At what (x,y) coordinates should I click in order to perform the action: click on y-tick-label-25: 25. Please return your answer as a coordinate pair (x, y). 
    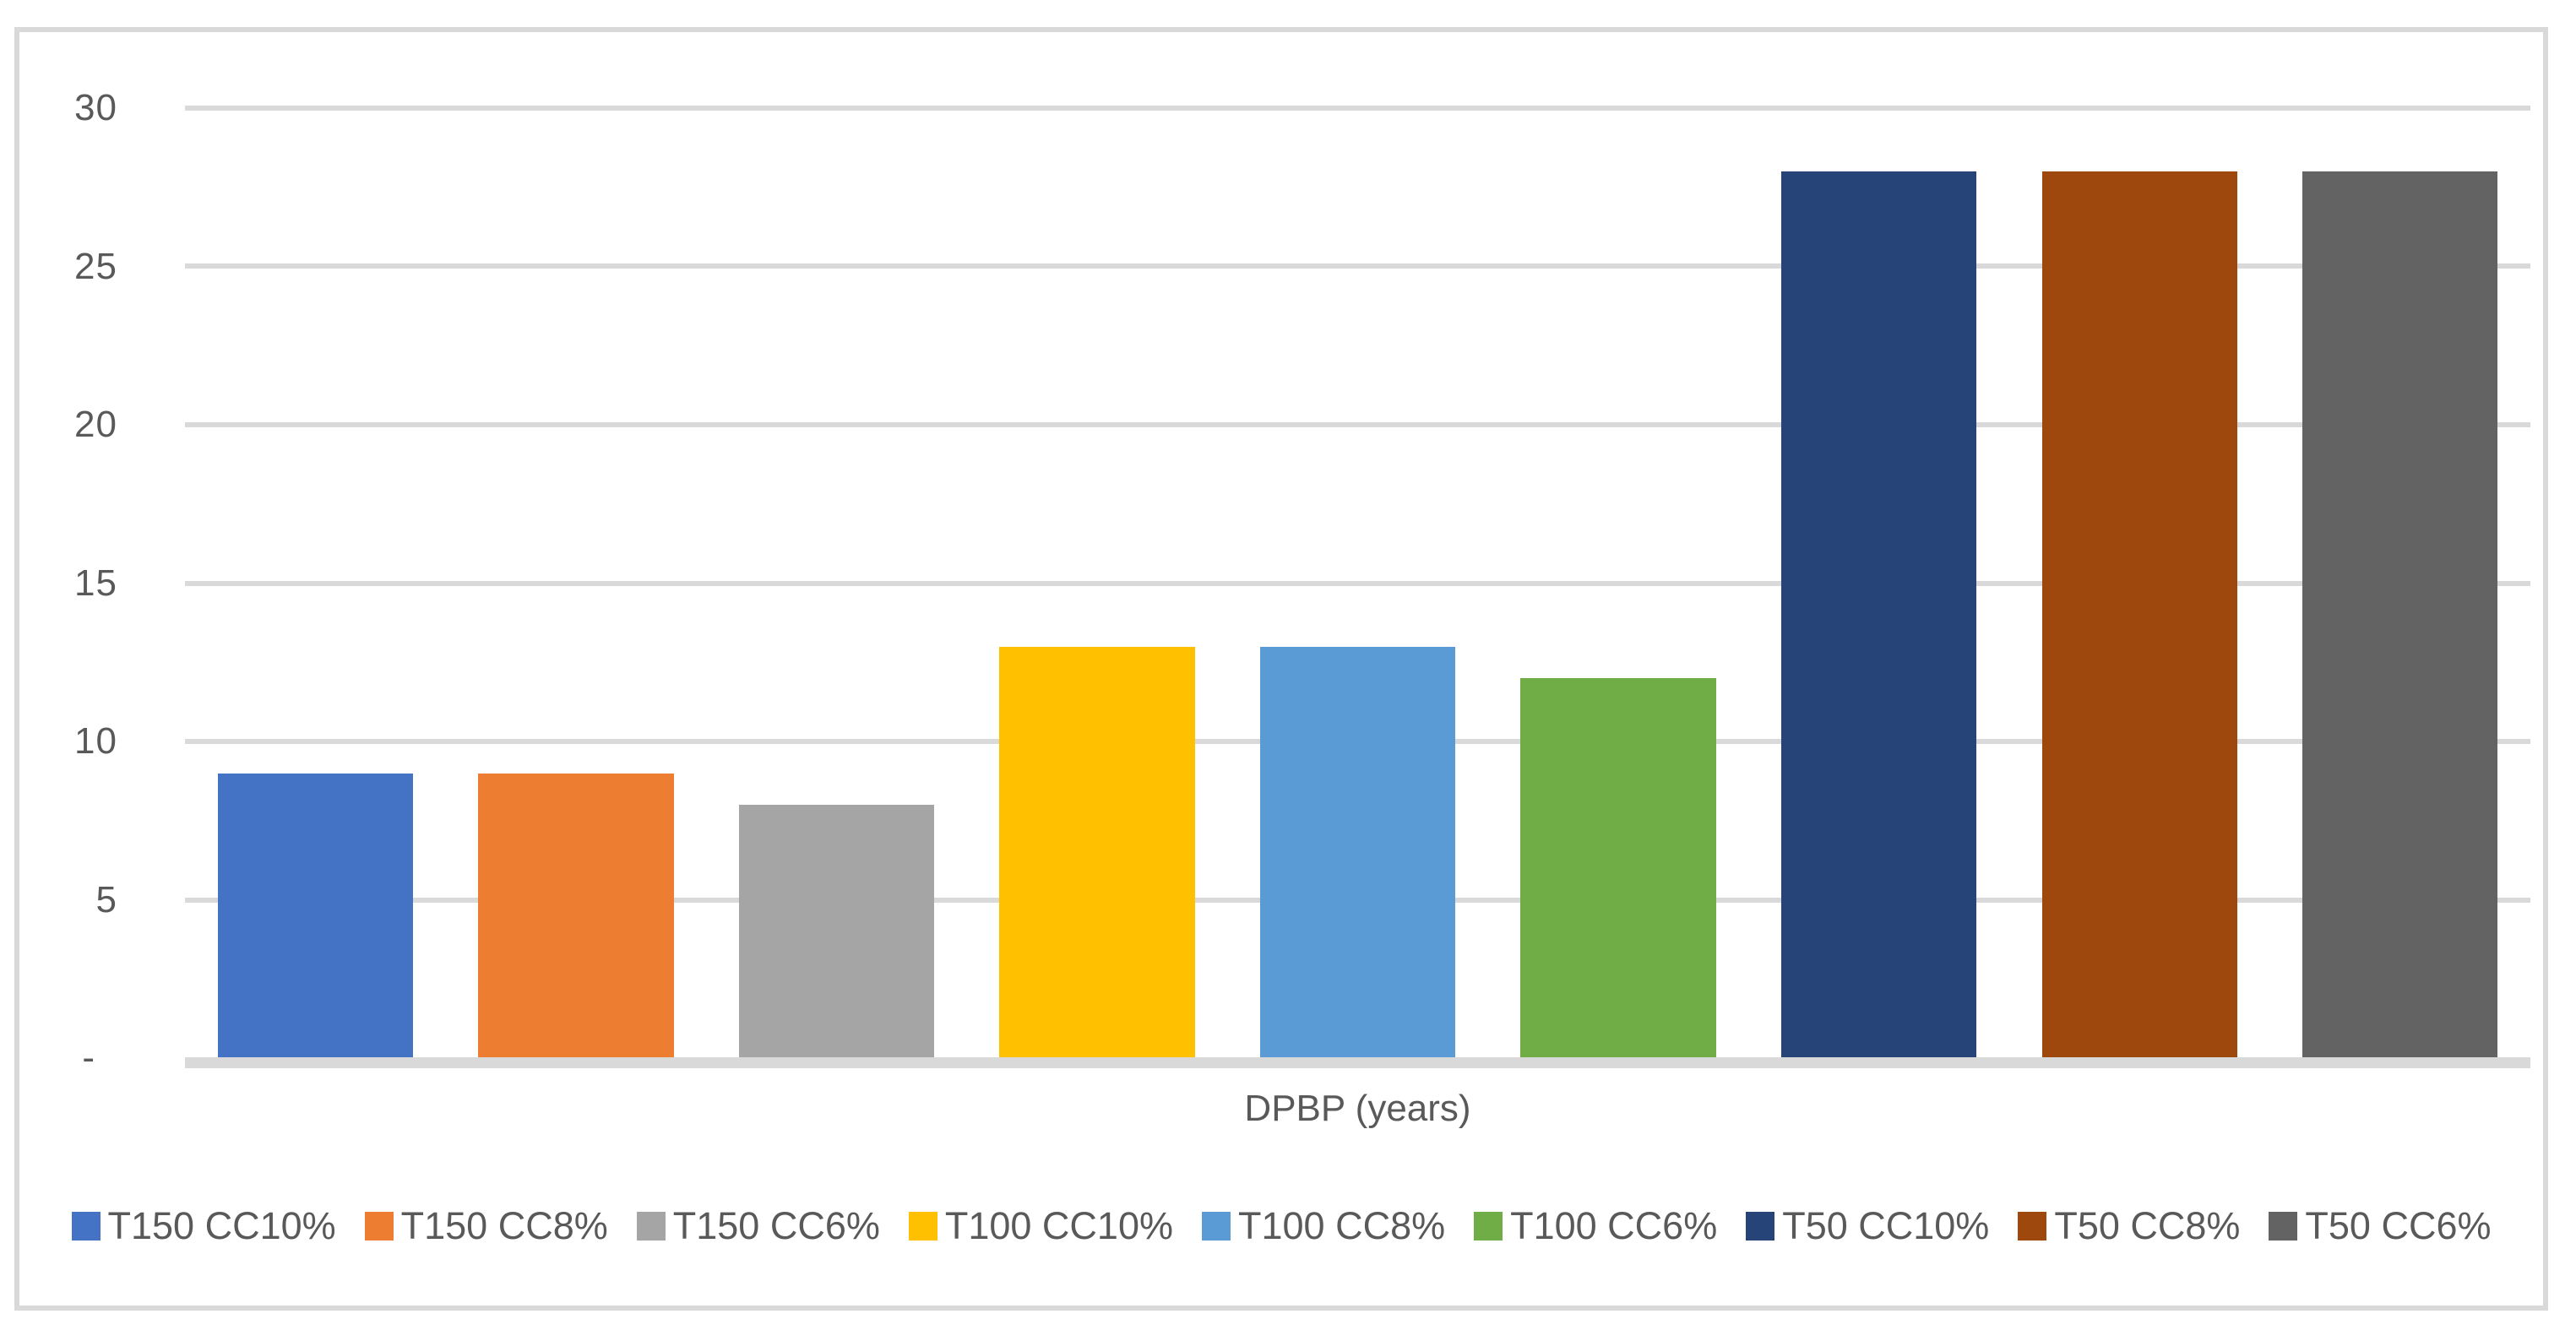
    Looking at the image, I should click on (95, 266).